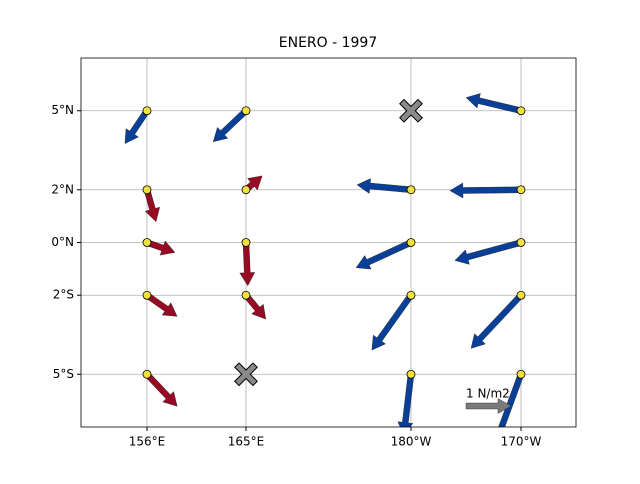 This screenshot has width=640, height=484. Describe the element at coordinates (488, 394) in the screenshot. I see `key-label: 1 N/m2` at that location.